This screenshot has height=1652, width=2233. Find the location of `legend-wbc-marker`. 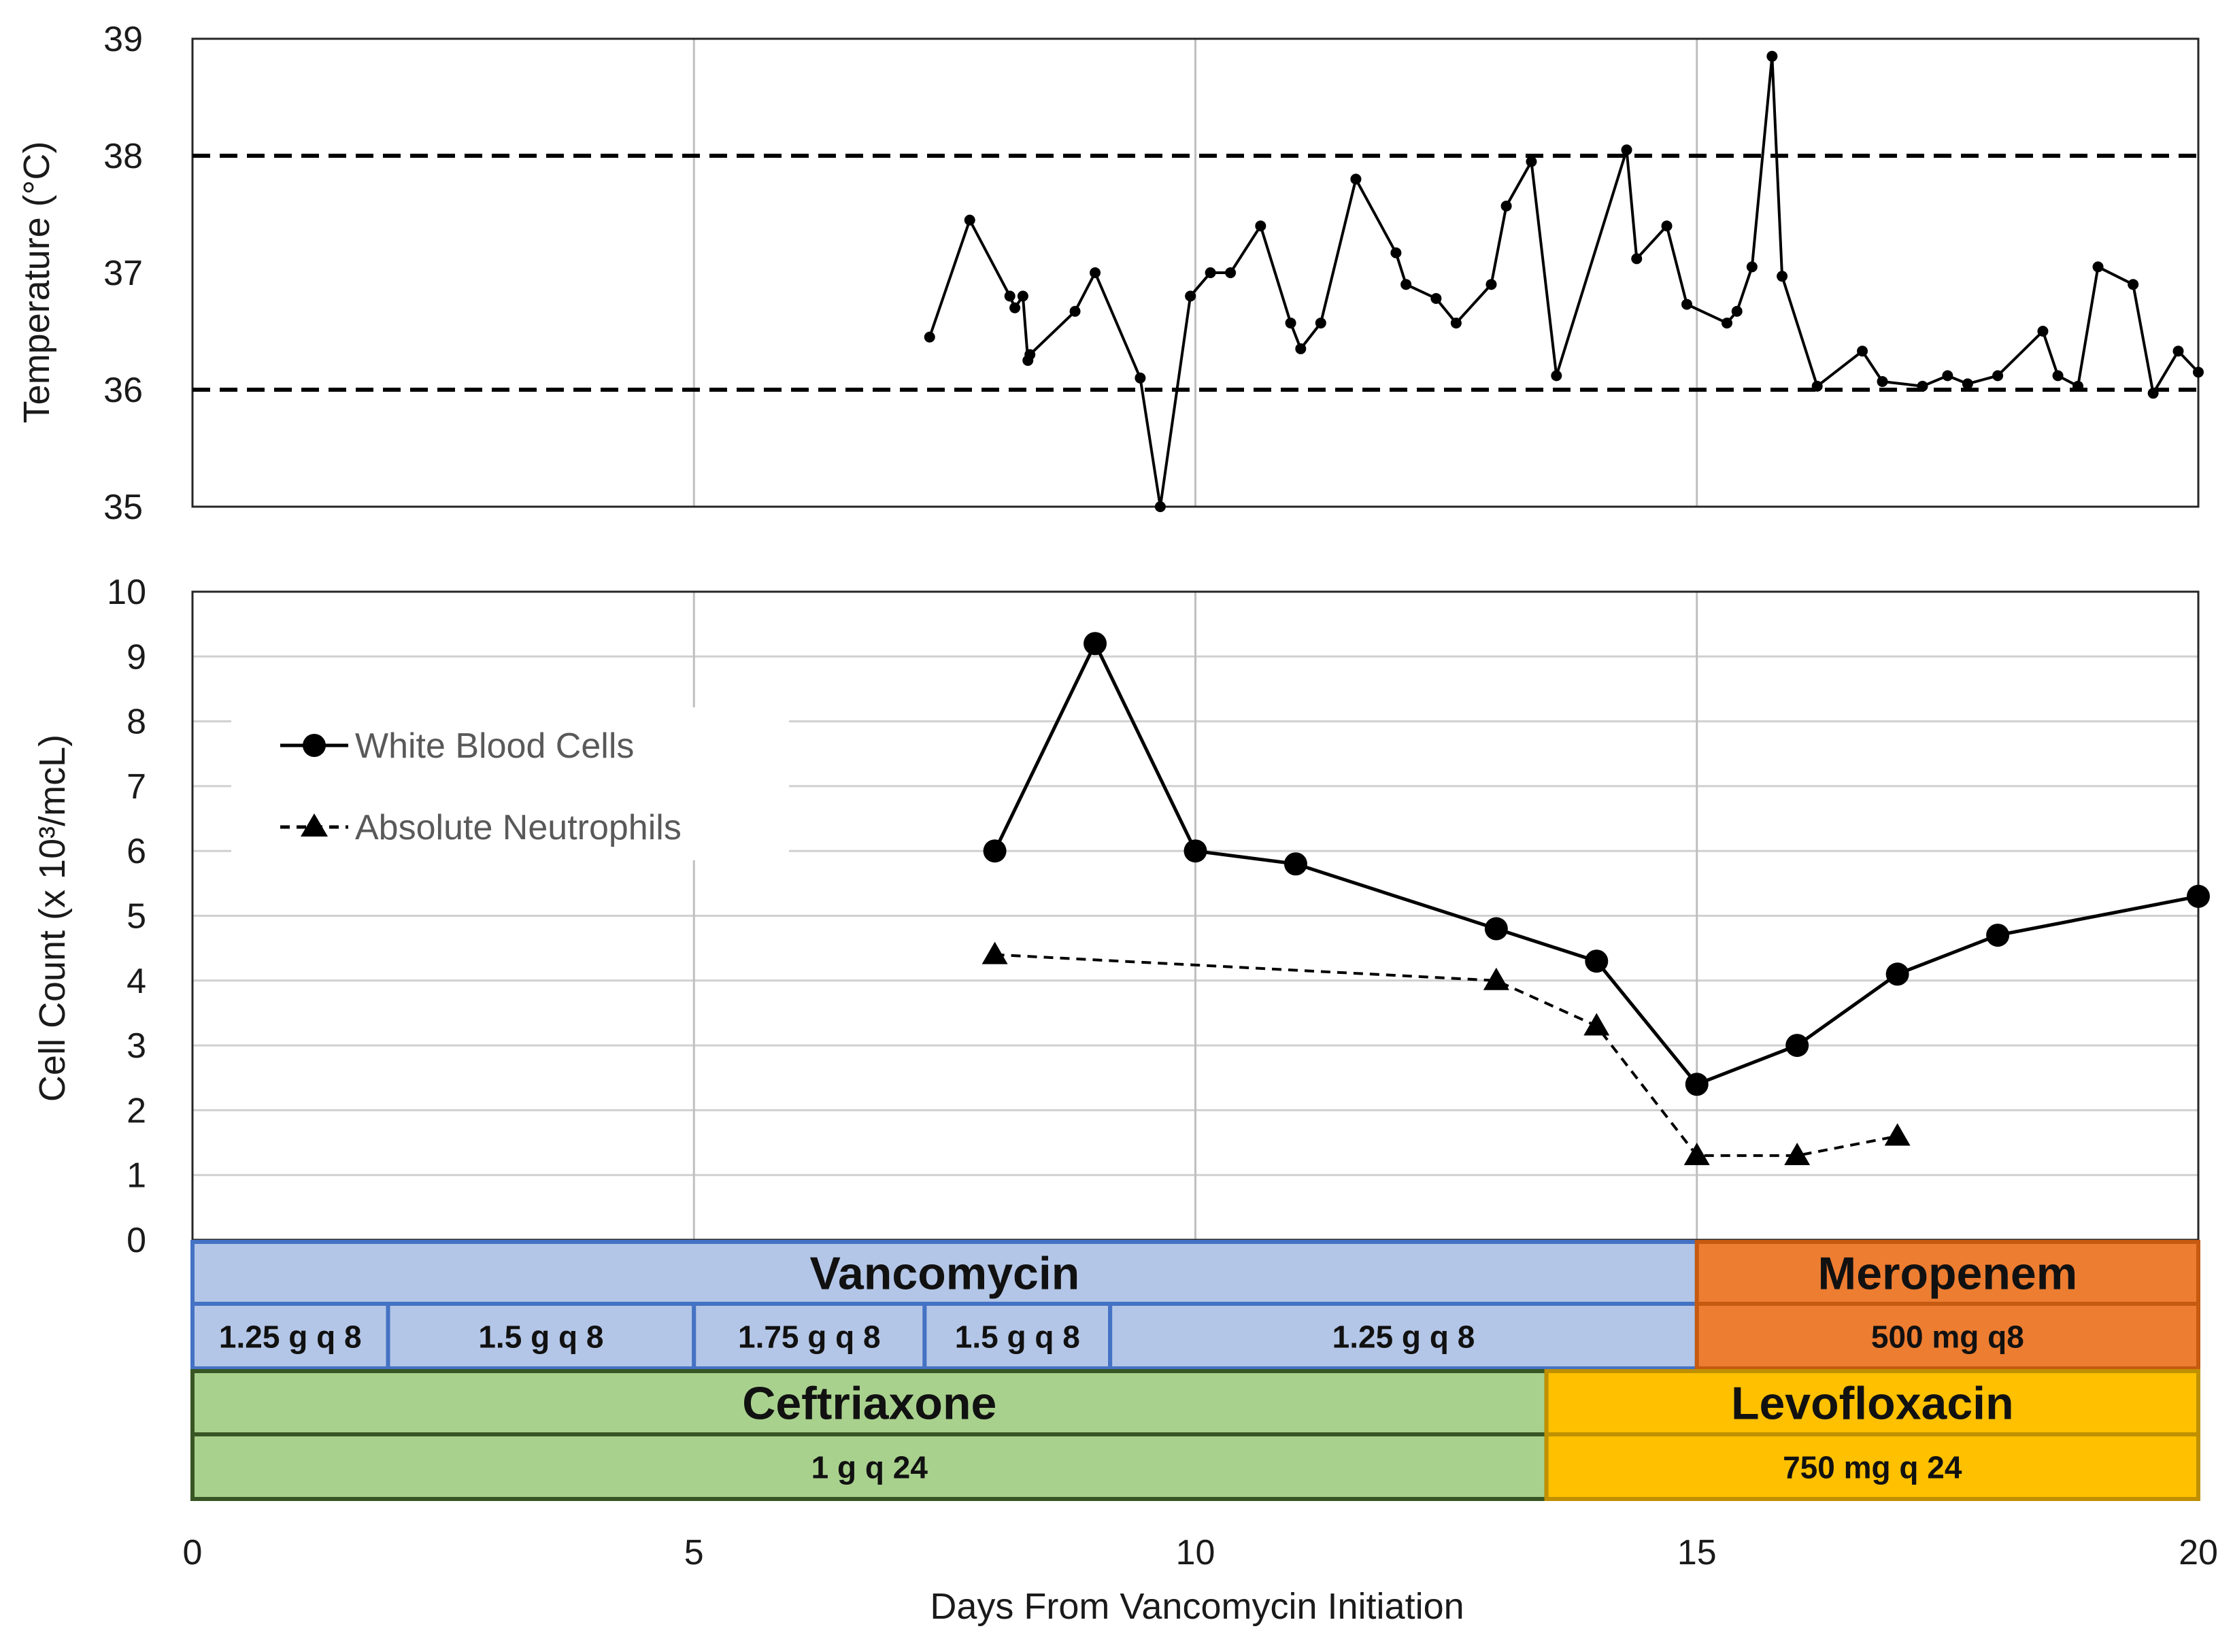

legend-wbc-marker is located at coordinates (314, 746).